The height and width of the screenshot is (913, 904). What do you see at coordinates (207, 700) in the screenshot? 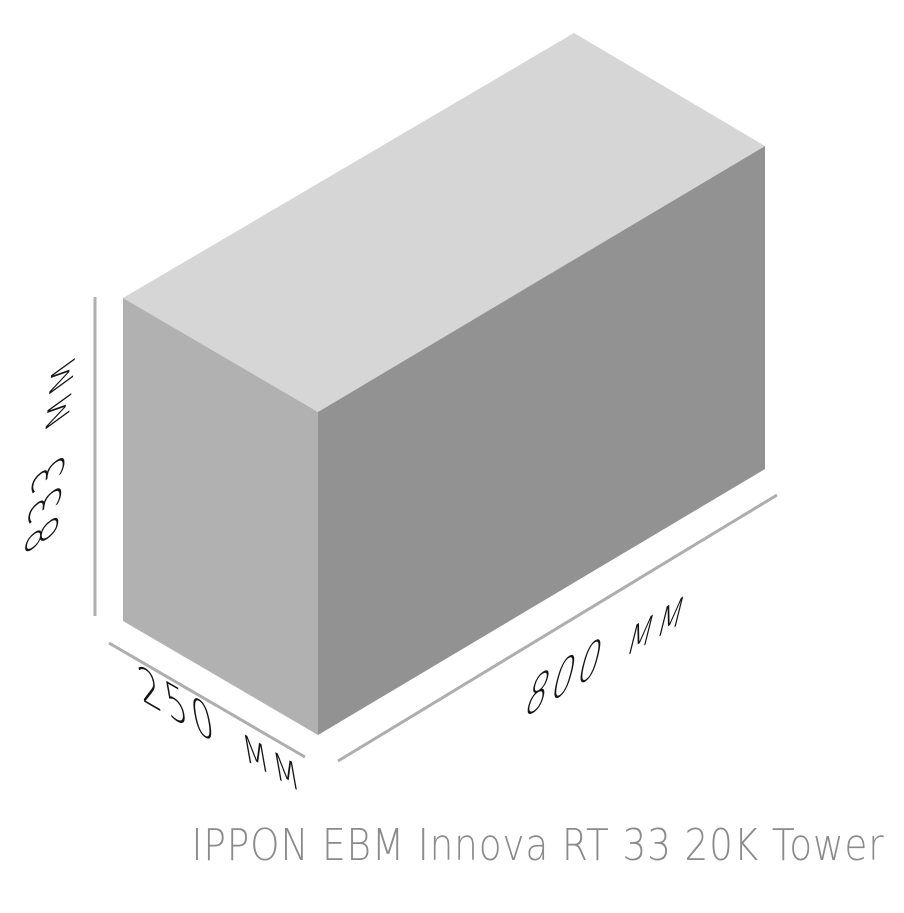
I see `depth-dimension-line` at bounding box center [207, 700].